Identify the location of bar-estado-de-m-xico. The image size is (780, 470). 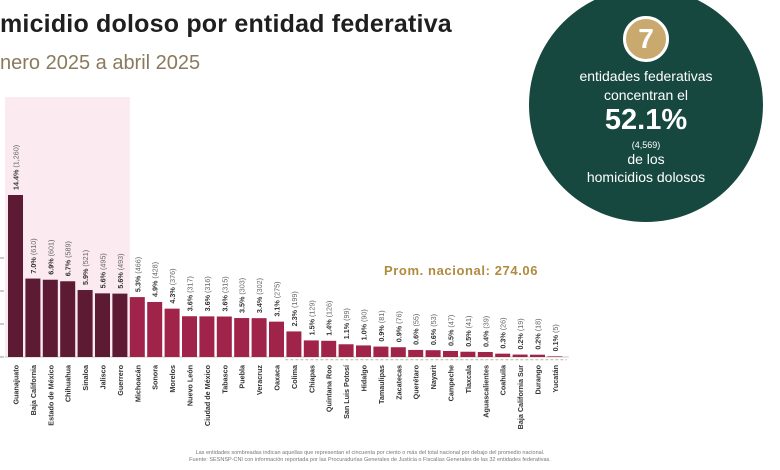
(50, 318).